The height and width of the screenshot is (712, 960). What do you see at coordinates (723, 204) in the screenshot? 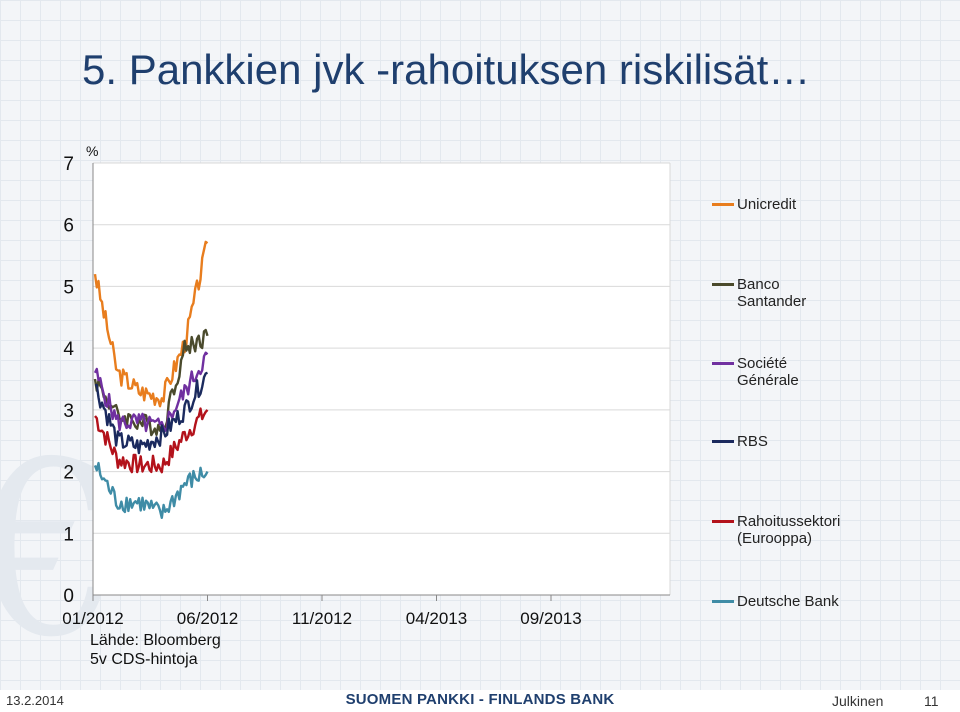
I see `legend-swatch-unicredit` at bounding box center [723, 204].